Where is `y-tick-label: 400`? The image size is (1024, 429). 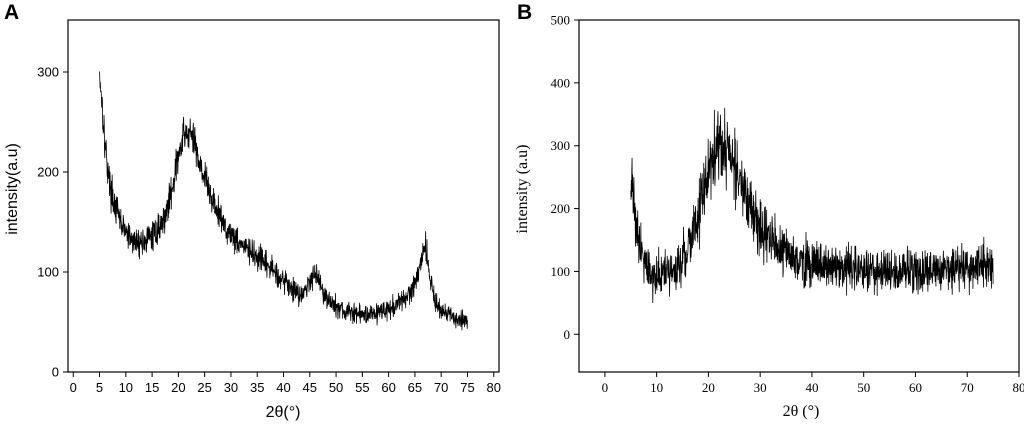 y-tick-label: 400 is located at coordinates (561, 82).